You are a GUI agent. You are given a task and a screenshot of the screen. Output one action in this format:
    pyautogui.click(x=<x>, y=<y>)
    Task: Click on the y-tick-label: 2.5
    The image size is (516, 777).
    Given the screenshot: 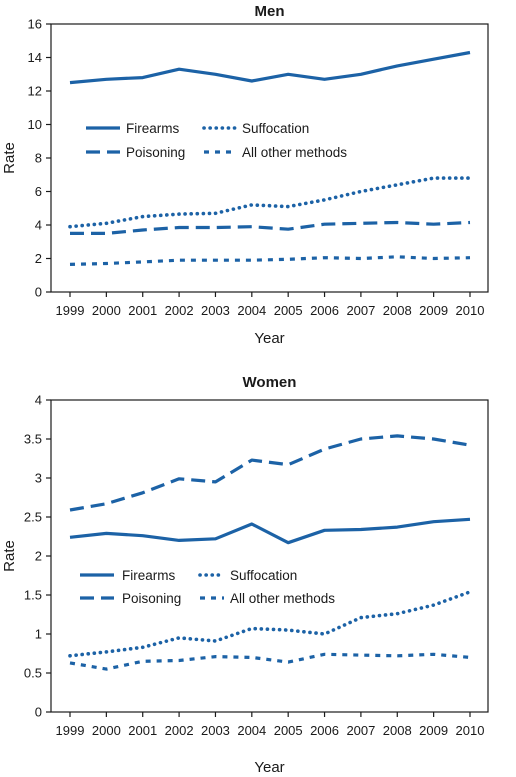 What is the action you would take?
    pyautogui.click(x=33, y=517)
    